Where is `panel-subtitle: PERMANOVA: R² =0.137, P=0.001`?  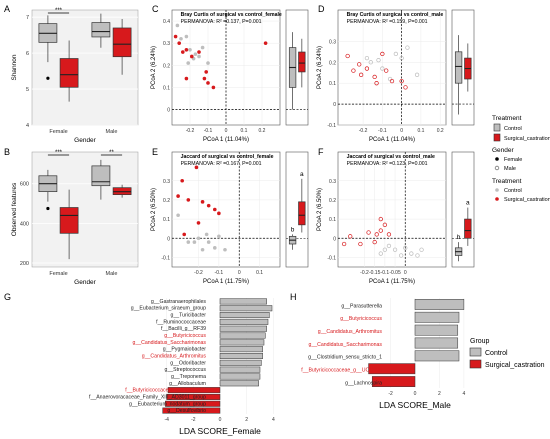 panel-subtitle: PERMANOVA: R² =0.137, P=0.001 is located at coordinates (221, 22).